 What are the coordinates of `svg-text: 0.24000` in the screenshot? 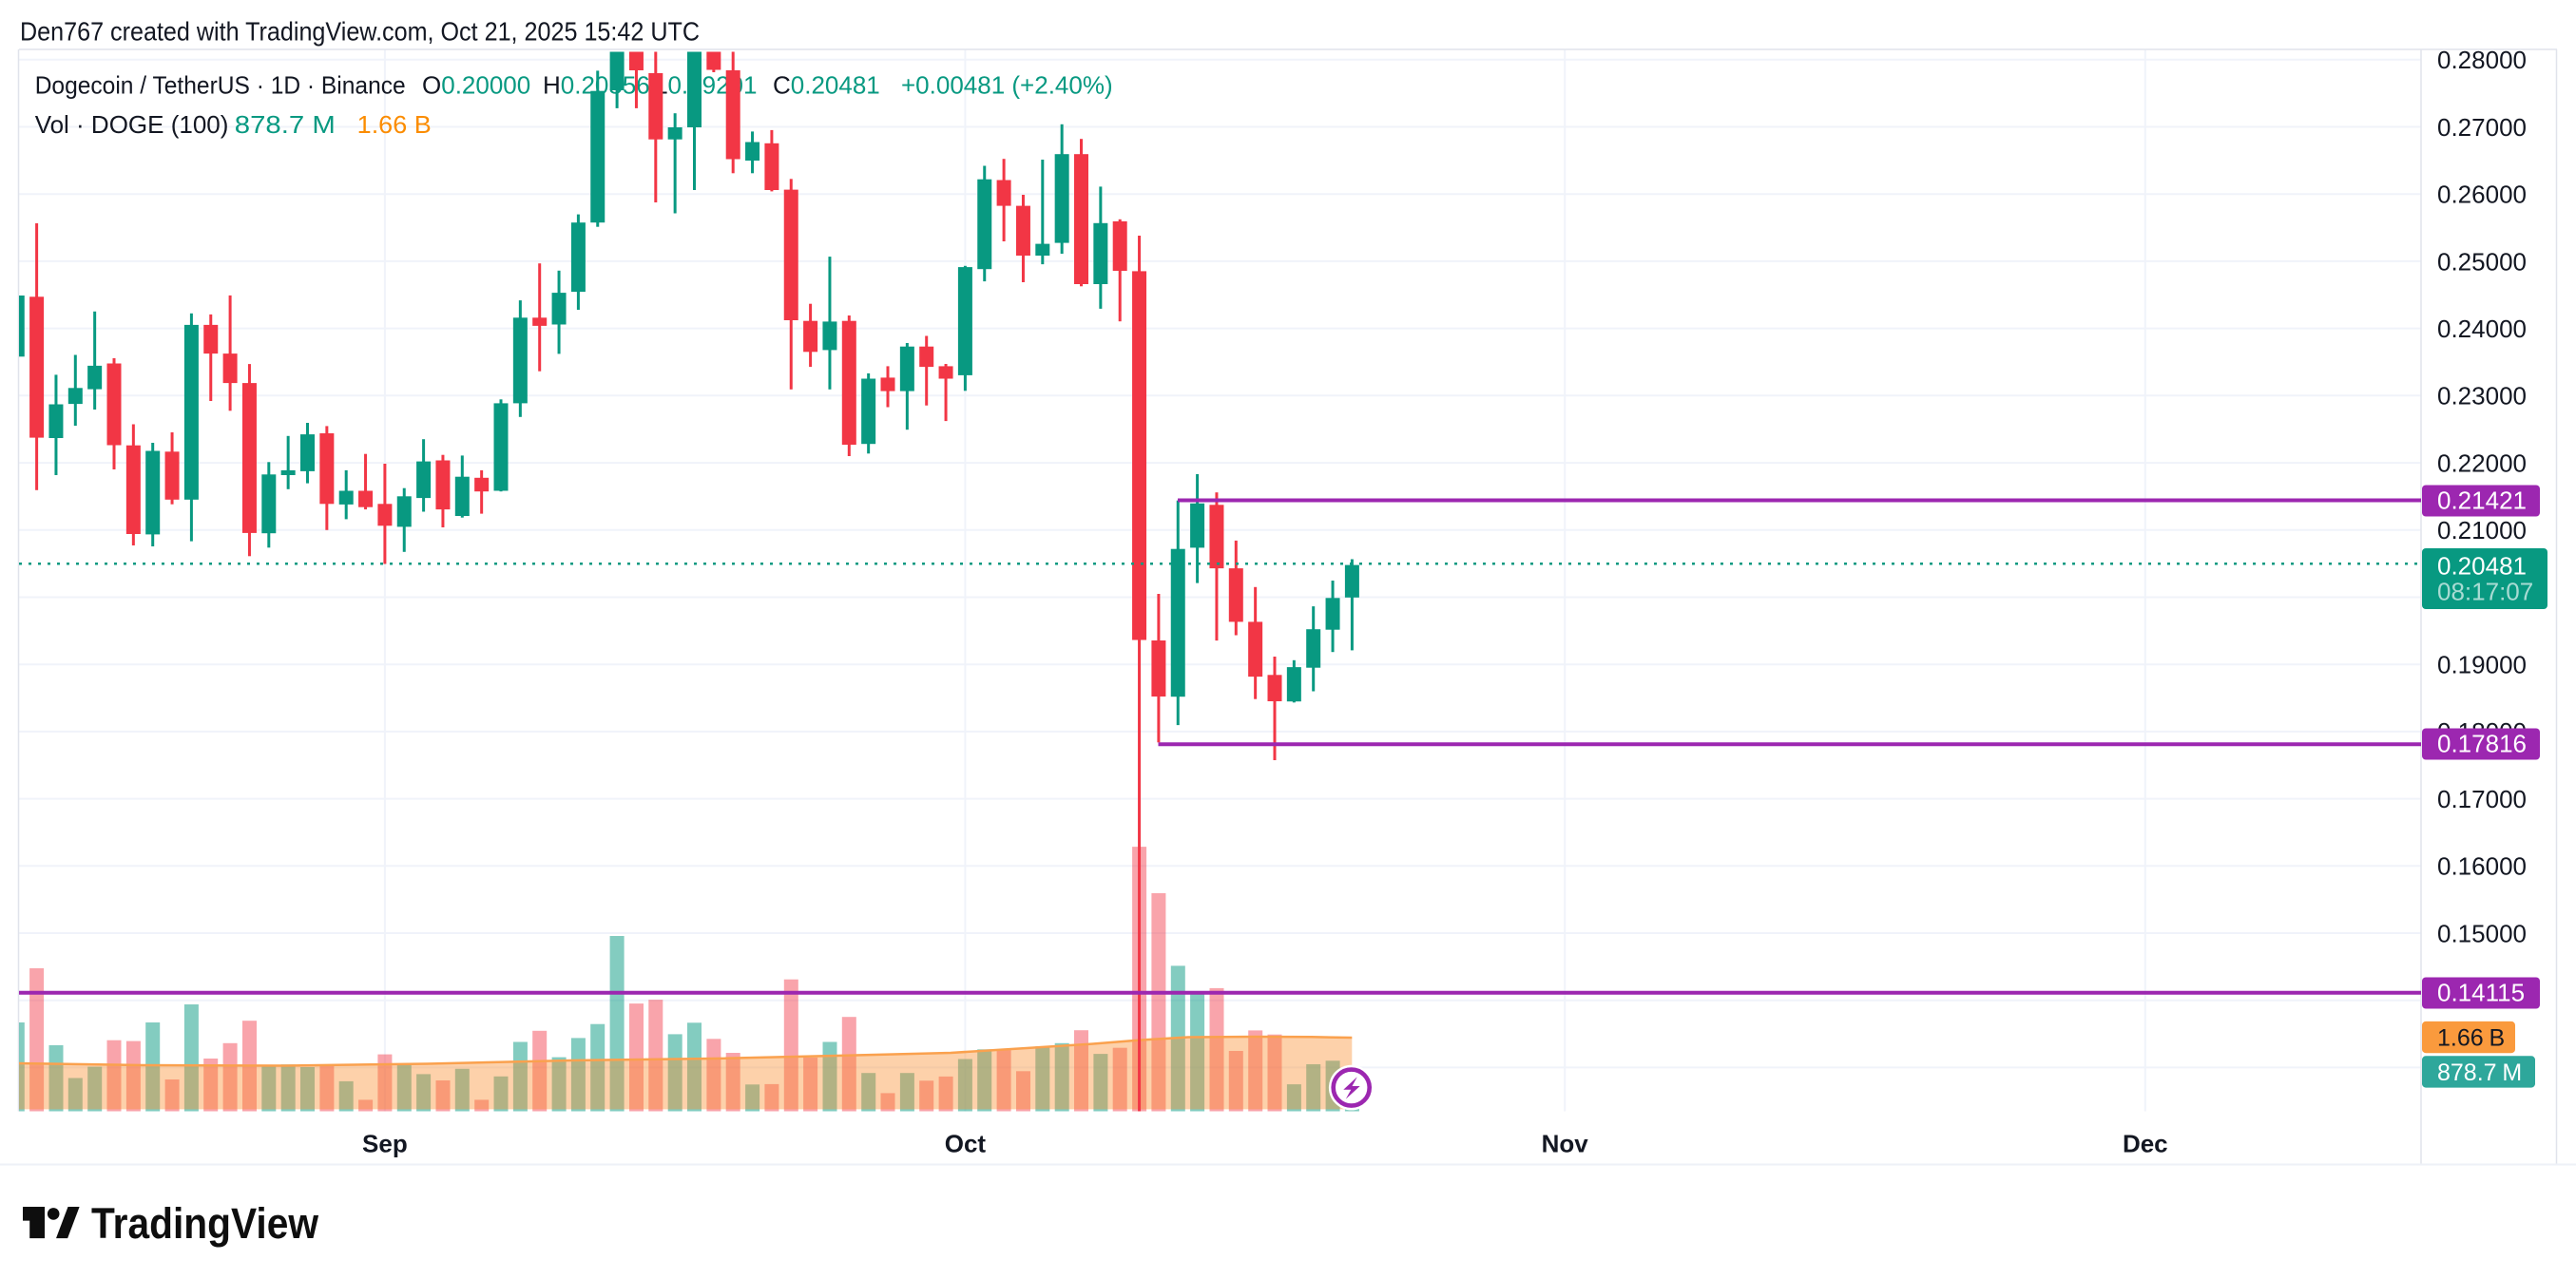 It's located at (2482, 329).